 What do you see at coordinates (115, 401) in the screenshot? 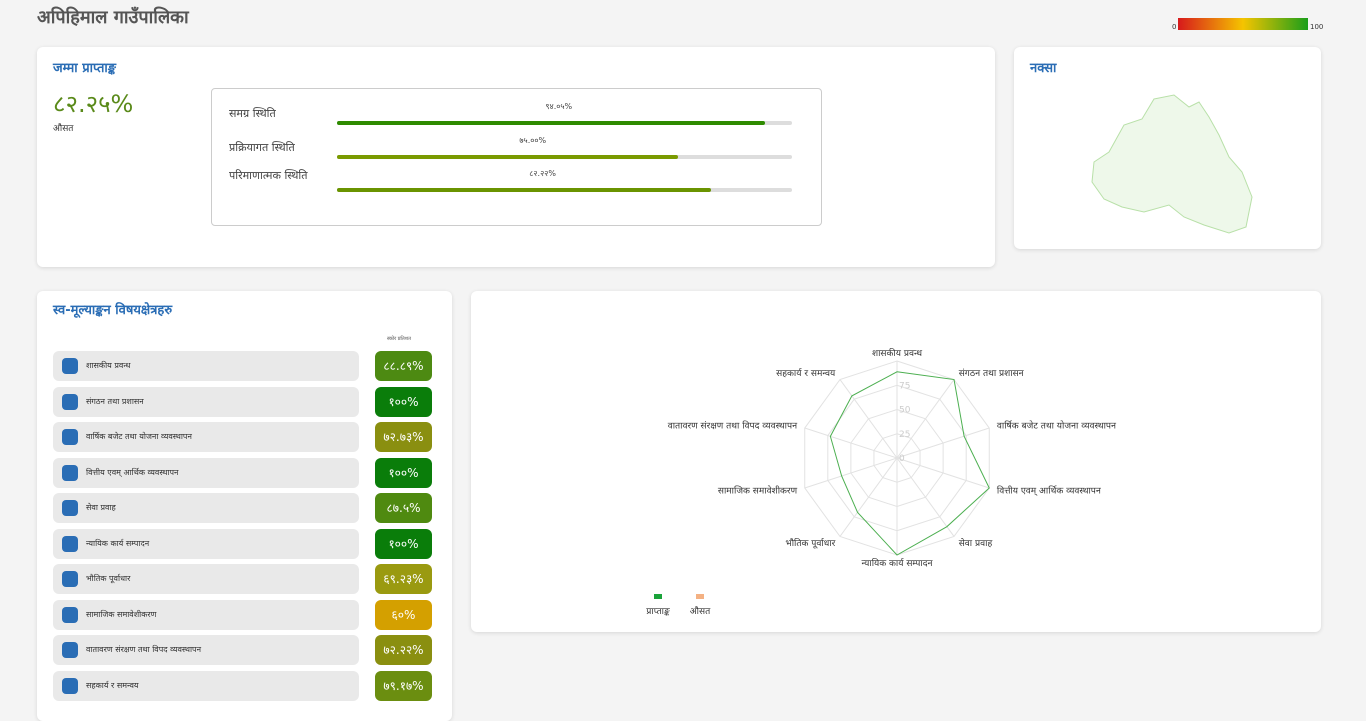
I see `domain-label: संगठन तथा प्रशासन` at bounding box center [115, 401].